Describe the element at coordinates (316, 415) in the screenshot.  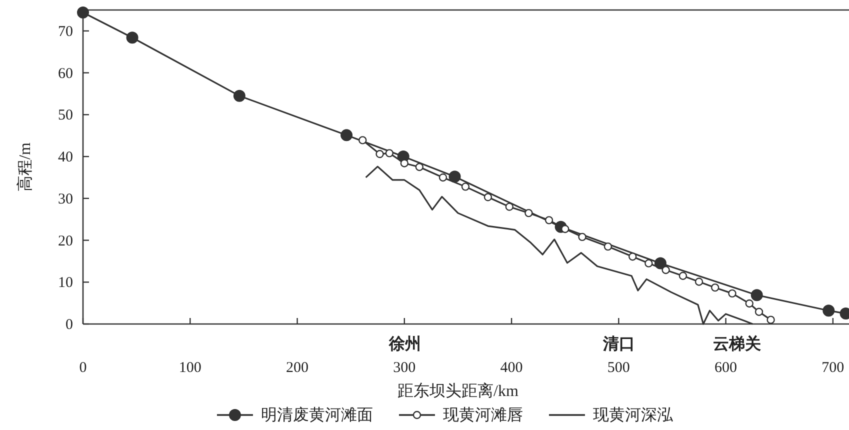
I see `legend-label: 明清废黄河滩面` at that location.